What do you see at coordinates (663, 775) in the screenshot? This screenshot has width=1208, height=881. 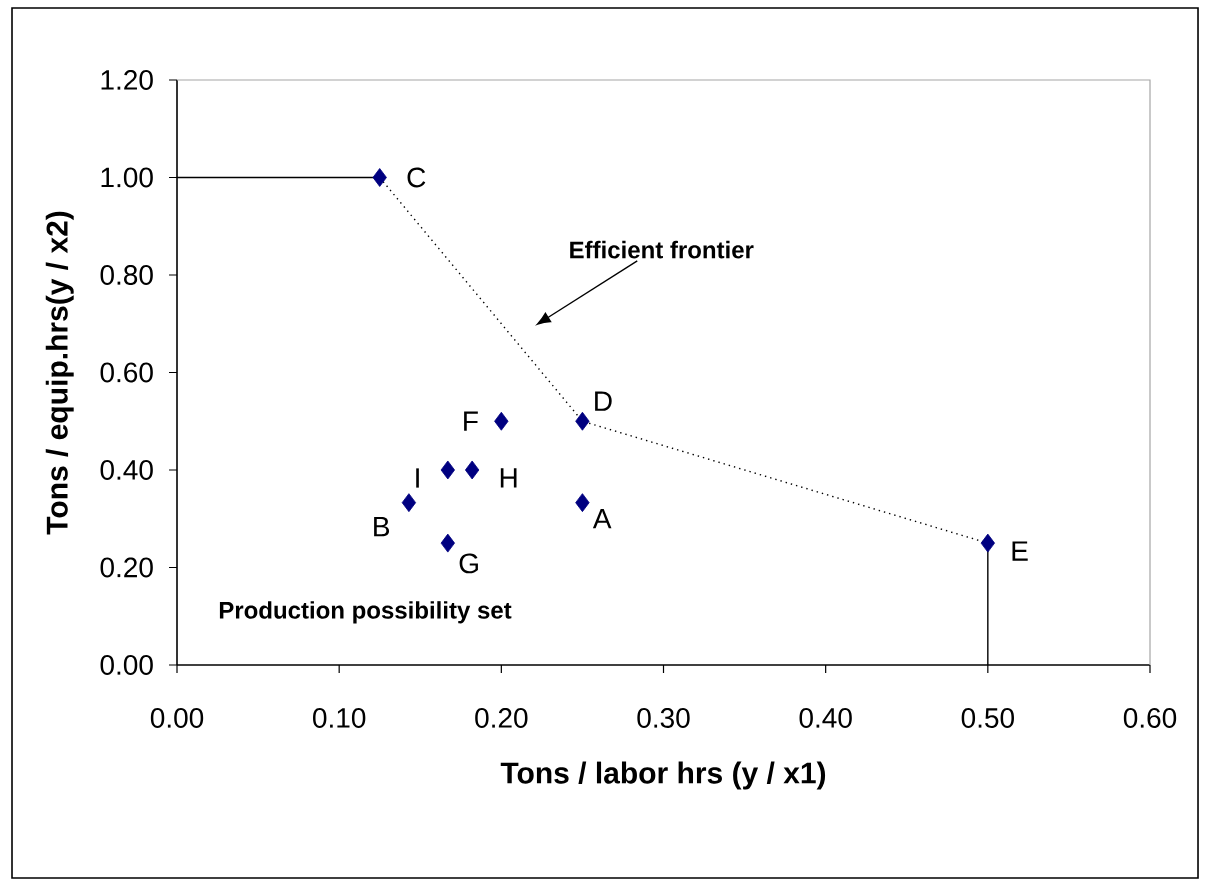 I see `x-axis-title: Tons / labor hrs (y / x1)` at bounding box center [663, 775].